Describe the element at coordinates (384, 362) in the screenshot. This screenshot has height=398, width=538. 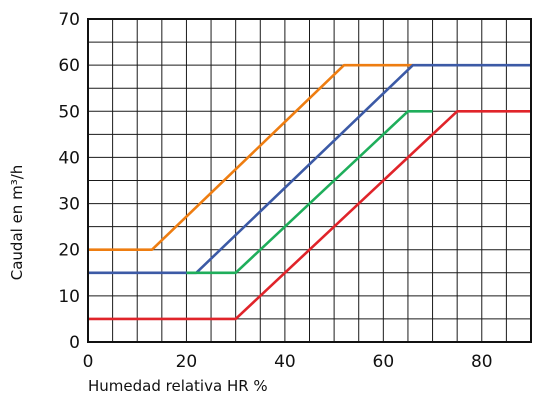
I see `x-tick-label: 60` at that location.